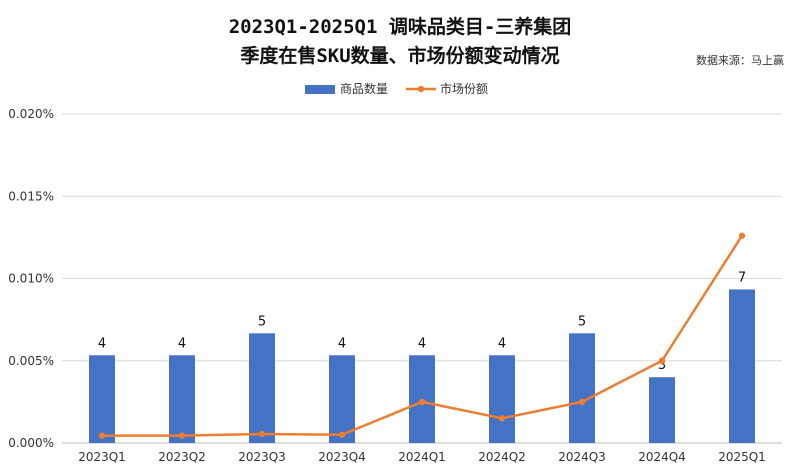  Describe the element at coordinates (342, 457) in the screenshot. I see `x-tick-label: 2023Q4` at that location.